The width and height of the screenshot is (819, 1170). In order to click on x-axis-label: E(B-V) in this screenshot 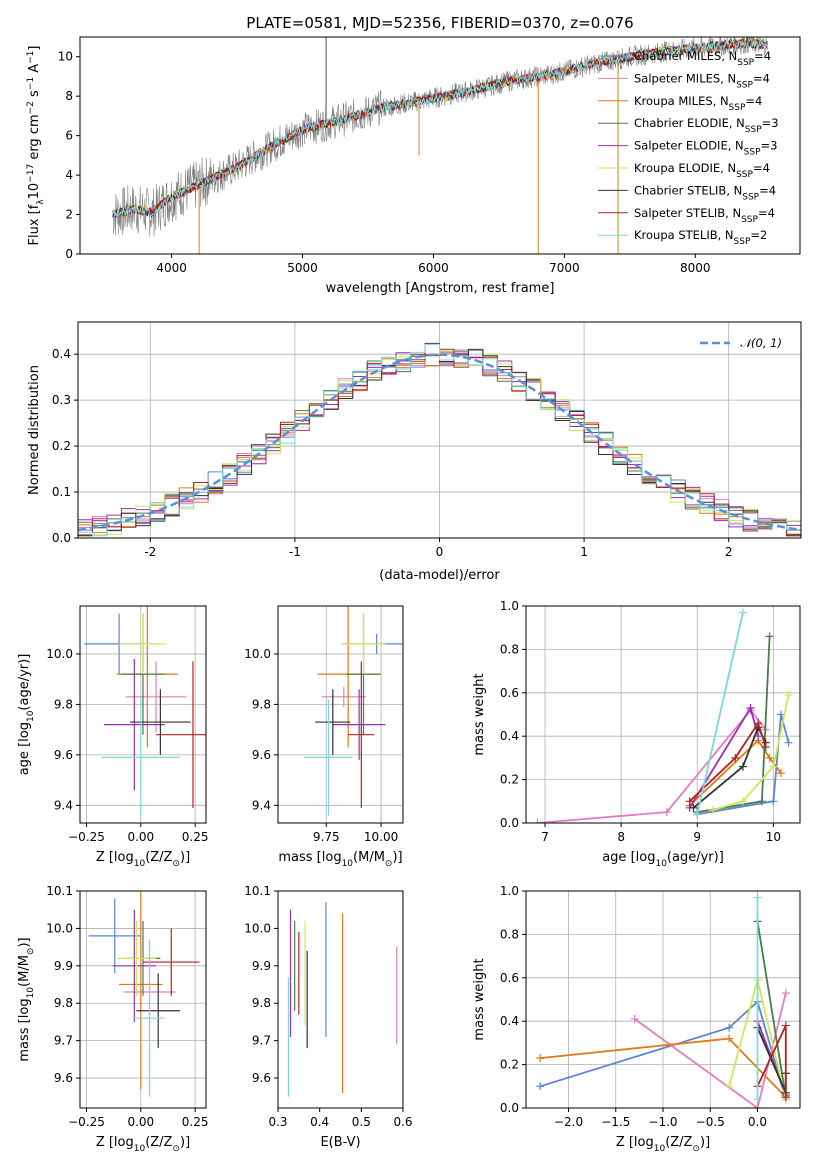, I will do `click(340, 1142)`.